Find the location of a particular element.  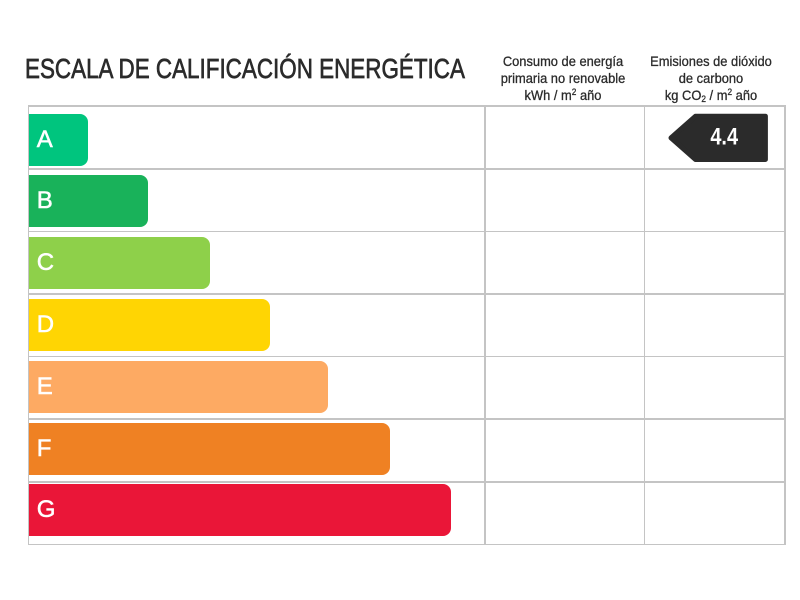

svg-text: 4.4 is located at coordinates (724, 137).